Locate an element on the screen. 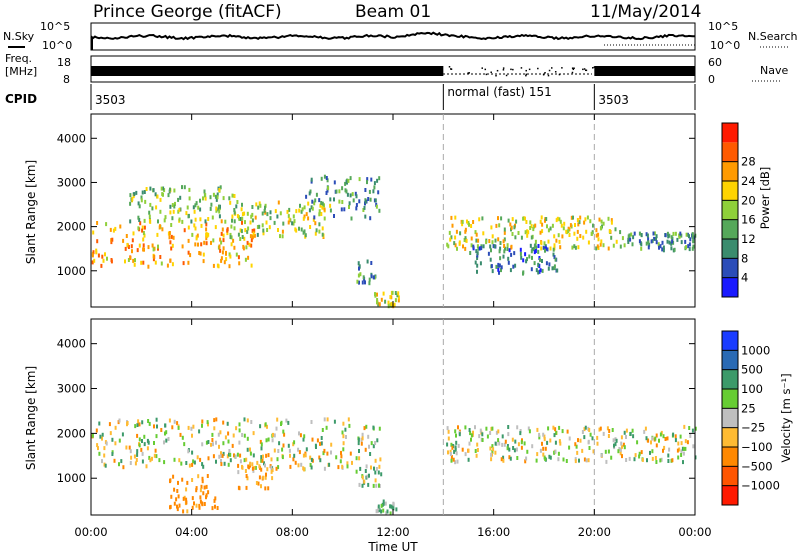  nave-tick-top: 60 is located at coordinates (715, 62).